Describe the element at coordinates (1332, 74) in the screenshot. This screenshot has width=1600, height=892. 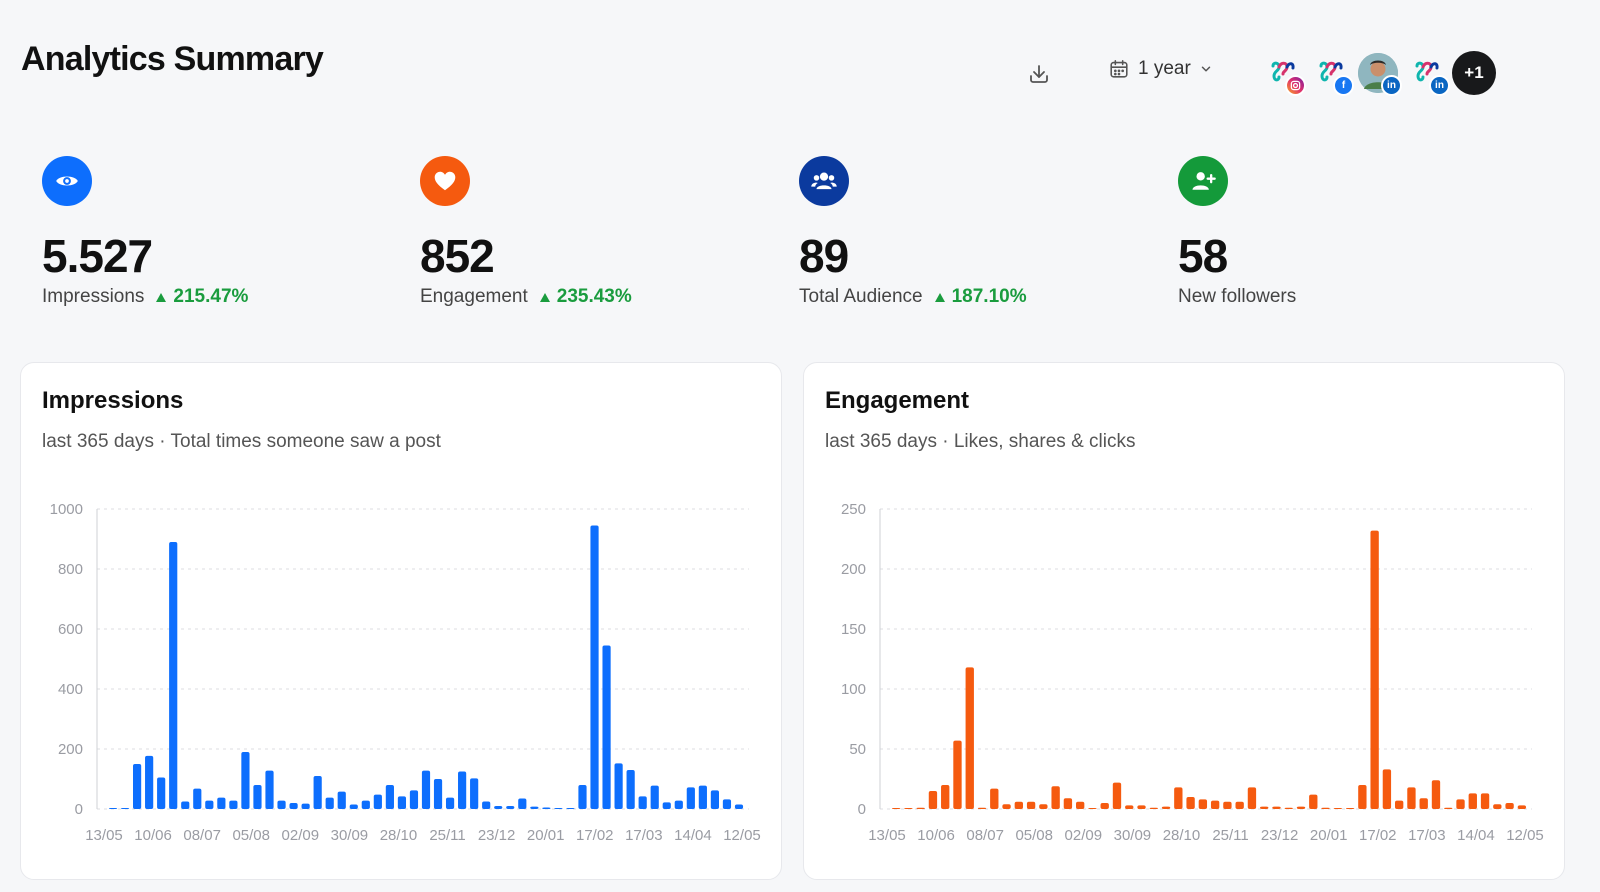
I see `account-avatar-facebook: f` at that location.